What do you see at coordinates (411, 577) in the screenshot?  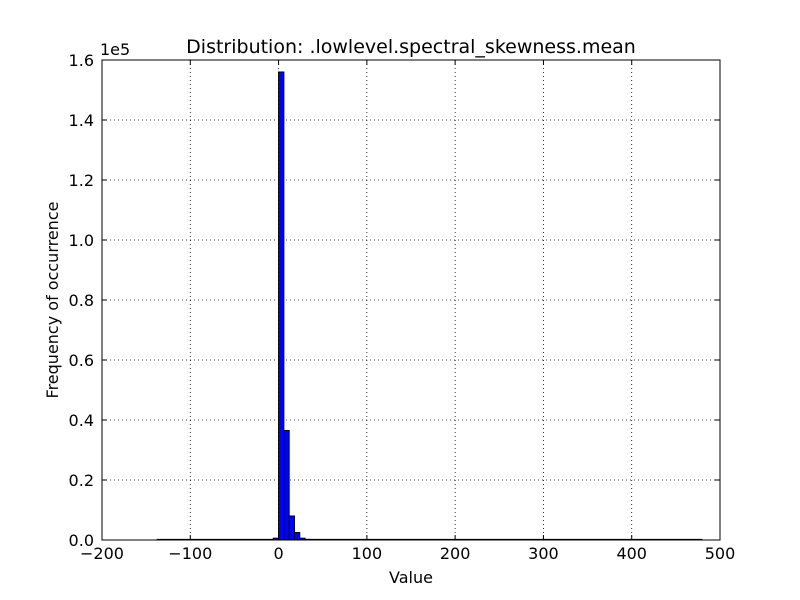 I see `x-axis-label: Value` at bounding box center [411, 577].